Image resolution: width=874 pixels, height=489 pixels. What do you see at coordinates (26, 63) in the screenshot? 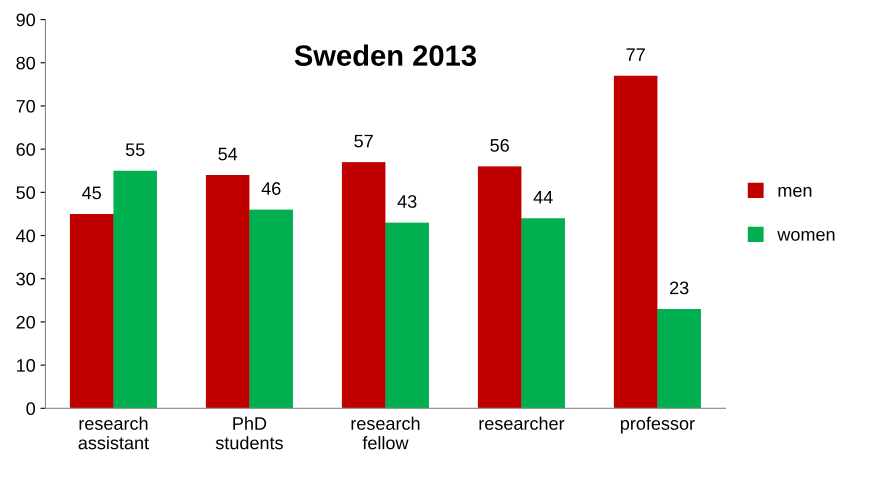
I see `y-tick-label: 80` at bounding box center [26, 63].